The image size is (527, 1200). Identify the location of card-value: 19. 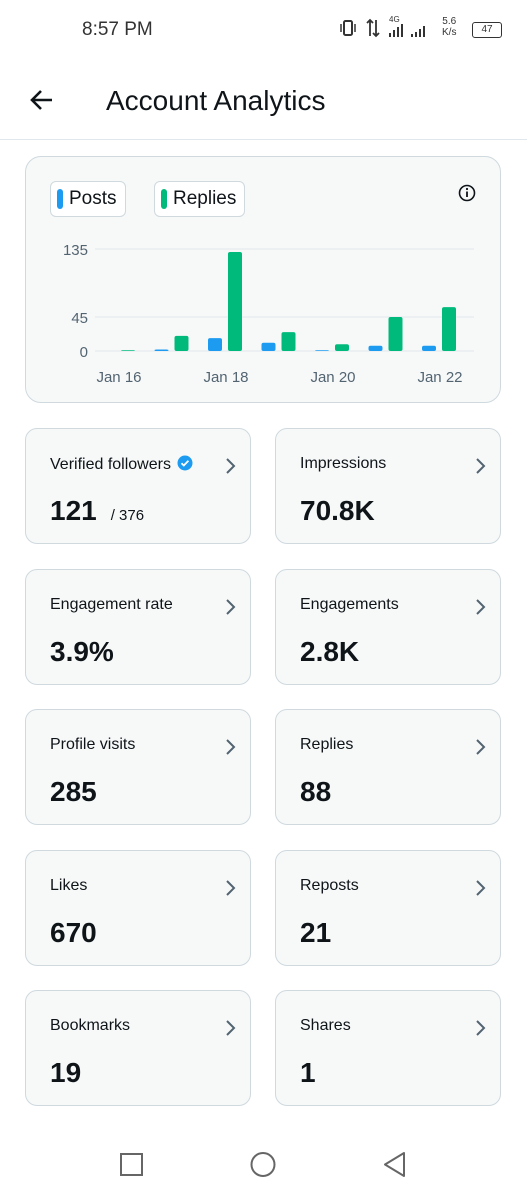
(65, 1073).